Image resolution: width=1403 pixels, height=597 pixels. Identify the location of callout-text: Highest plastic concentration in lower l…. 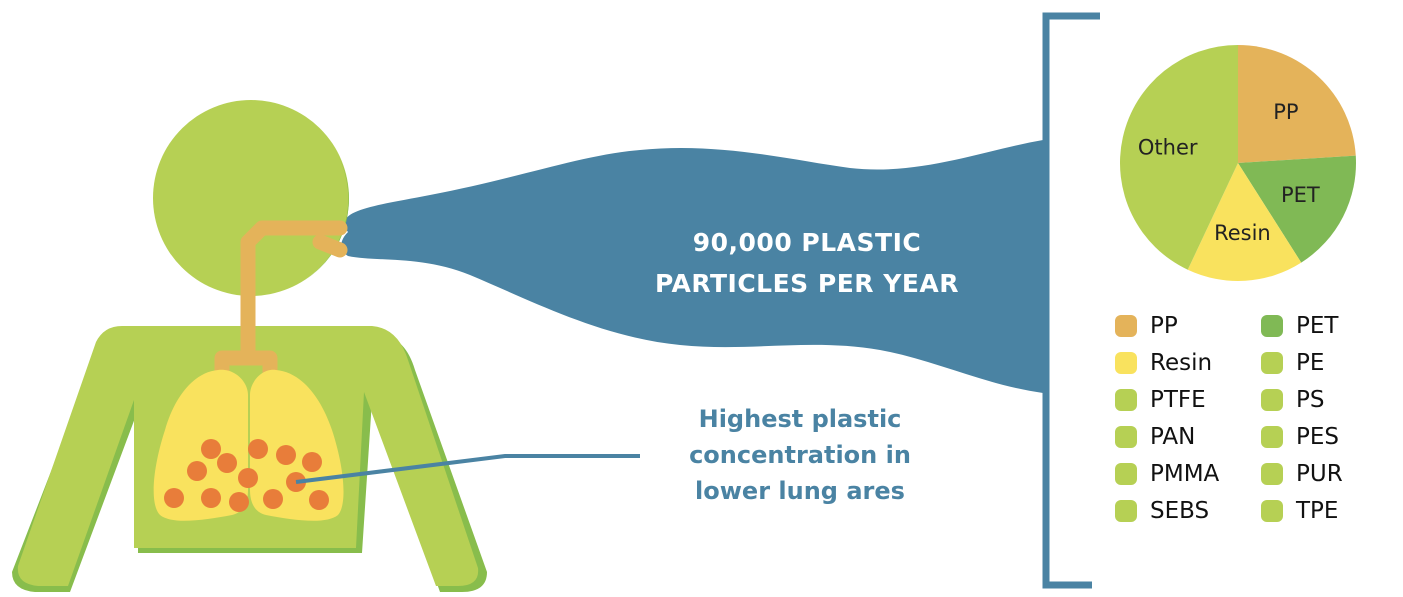
(800, 455).